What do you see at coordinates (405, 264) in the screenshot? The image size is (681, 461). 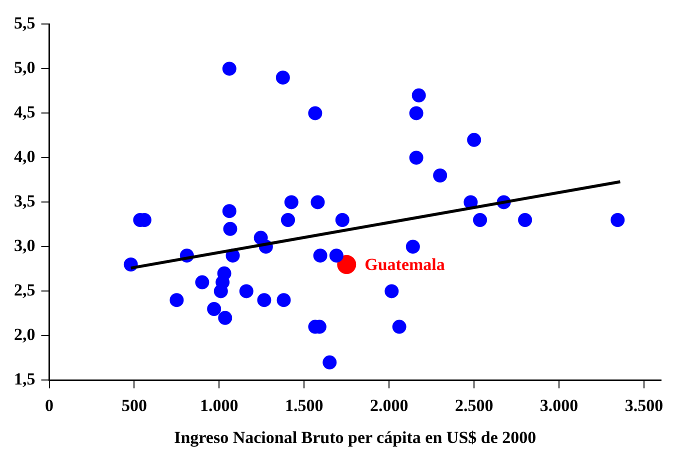 I see `series-label: Guatemala` at bounding box center [405, 264].